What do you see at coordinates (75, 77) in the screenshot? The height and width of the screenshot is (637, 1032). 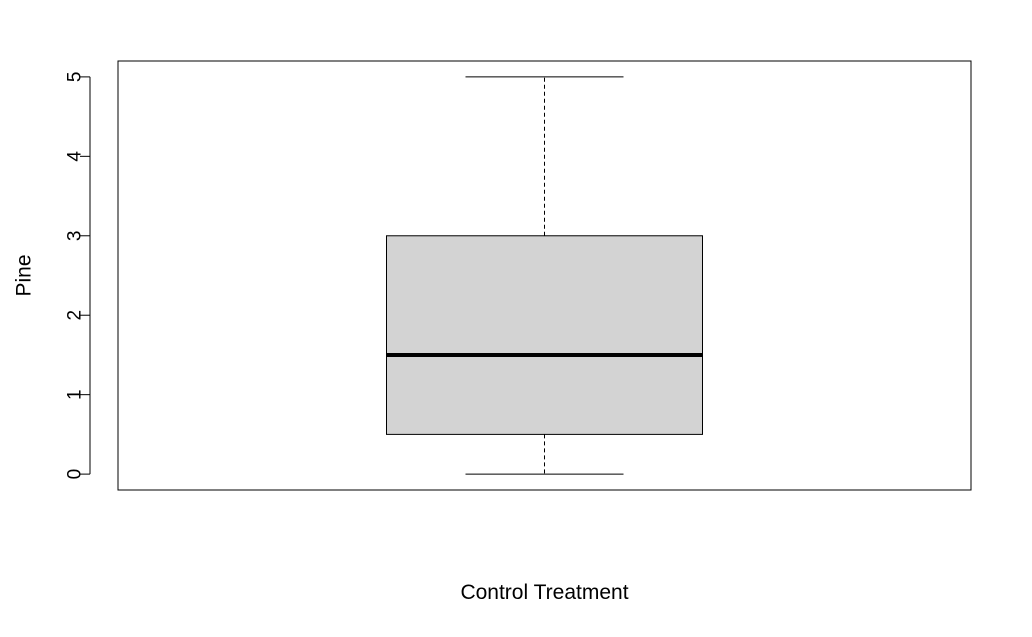 I see `y-tick-label: 5` at bounding box center [75, 77].